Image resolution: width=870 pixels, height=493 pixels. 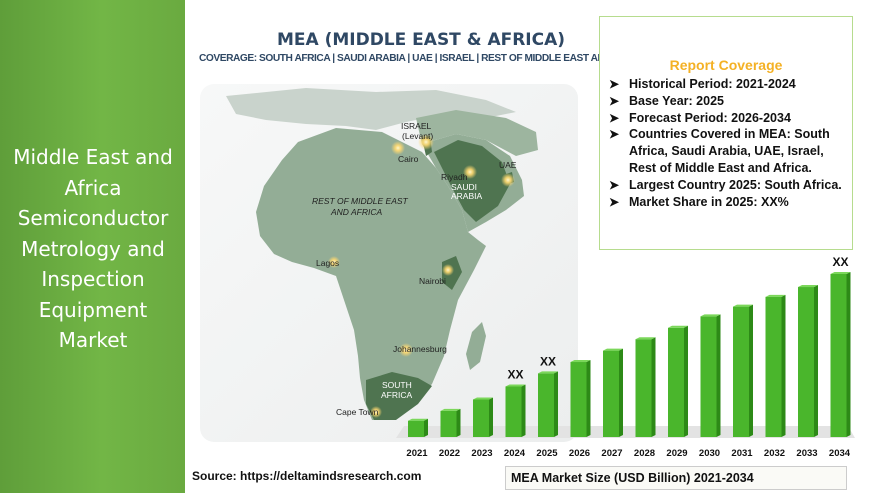 I want to click on map-label-rest-1: REST OF MIDDLE EAST, so click(x=360, y=201).